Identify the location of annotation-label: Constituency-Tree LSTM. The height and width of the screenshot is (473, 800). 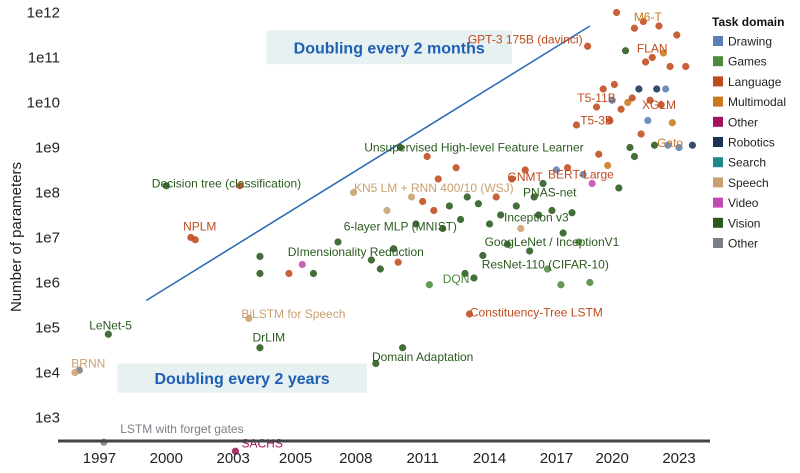
(536, 313).